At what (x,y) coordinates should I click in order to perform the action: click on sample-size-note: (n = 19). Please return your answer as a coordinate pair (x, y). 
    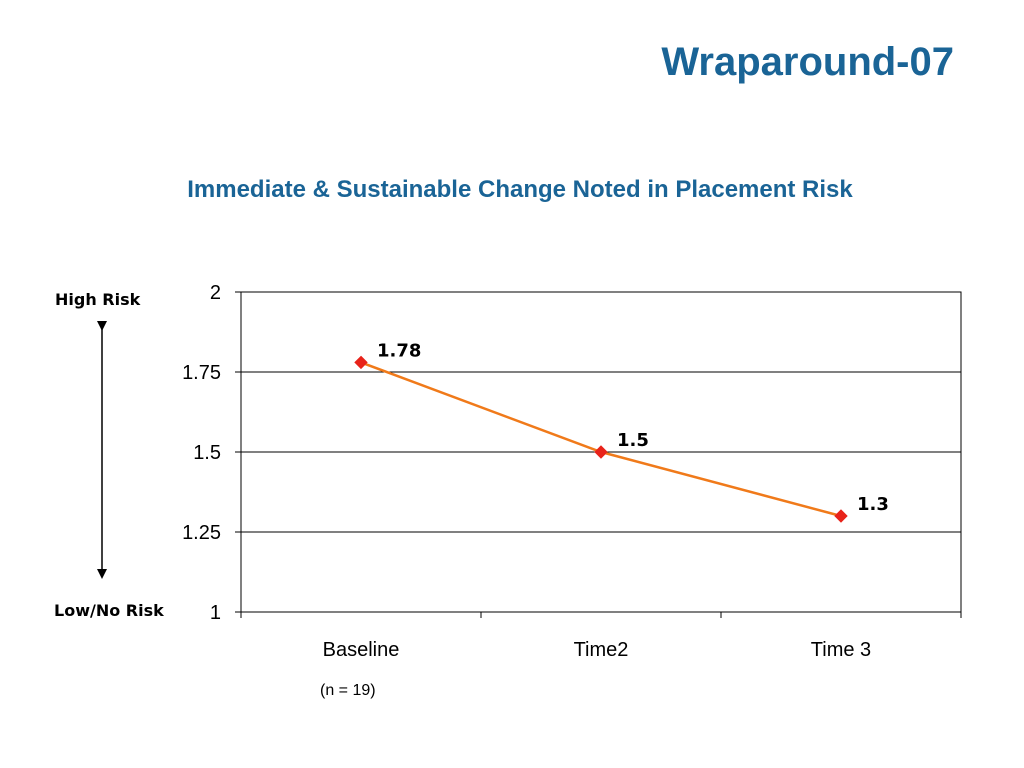
    Looking at the image, I should click on (348, 690).